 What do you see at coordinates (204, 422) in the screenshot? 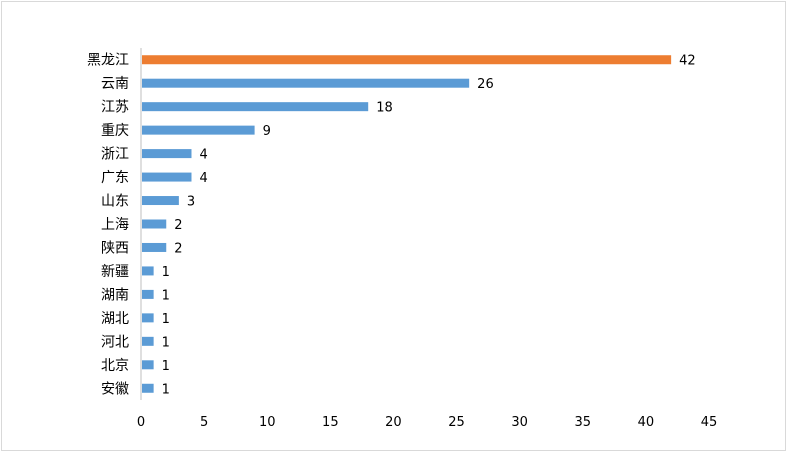
I see `x-tick-label-1: 5` at bounding box center [204, 422].